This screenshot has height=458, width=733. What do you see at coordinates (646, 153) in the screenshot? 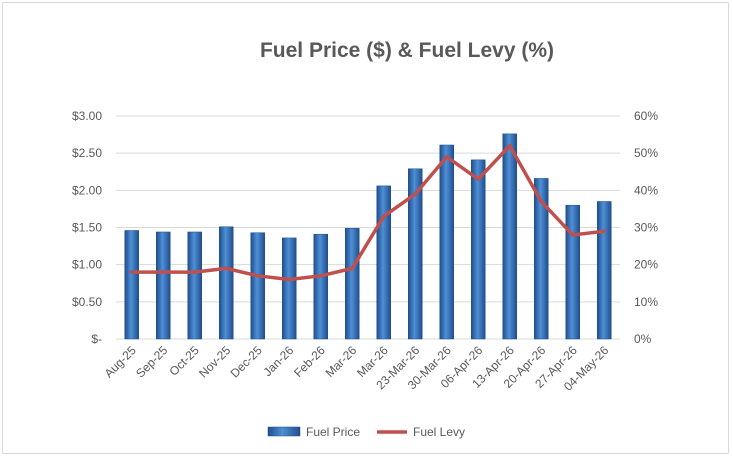
I see `right-axis-tick-label: 50%` at bounding box center [646, 153].